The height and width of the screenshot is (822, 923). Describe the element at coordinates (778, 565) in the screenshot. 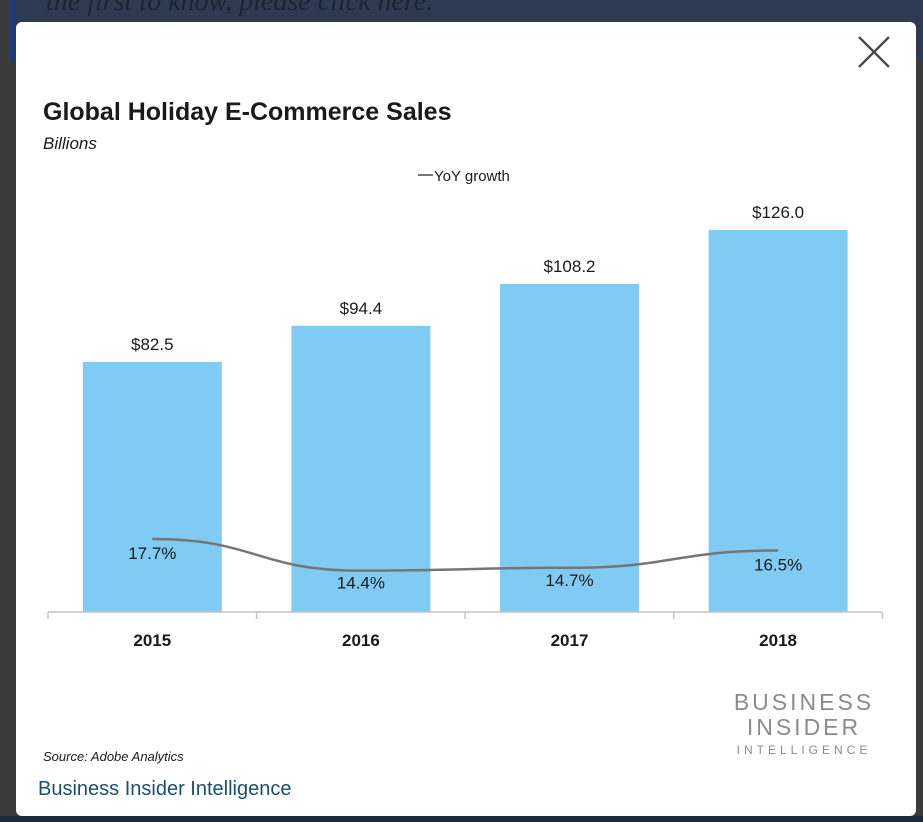

I see `growth-label-2018: 16.5%` at that location.